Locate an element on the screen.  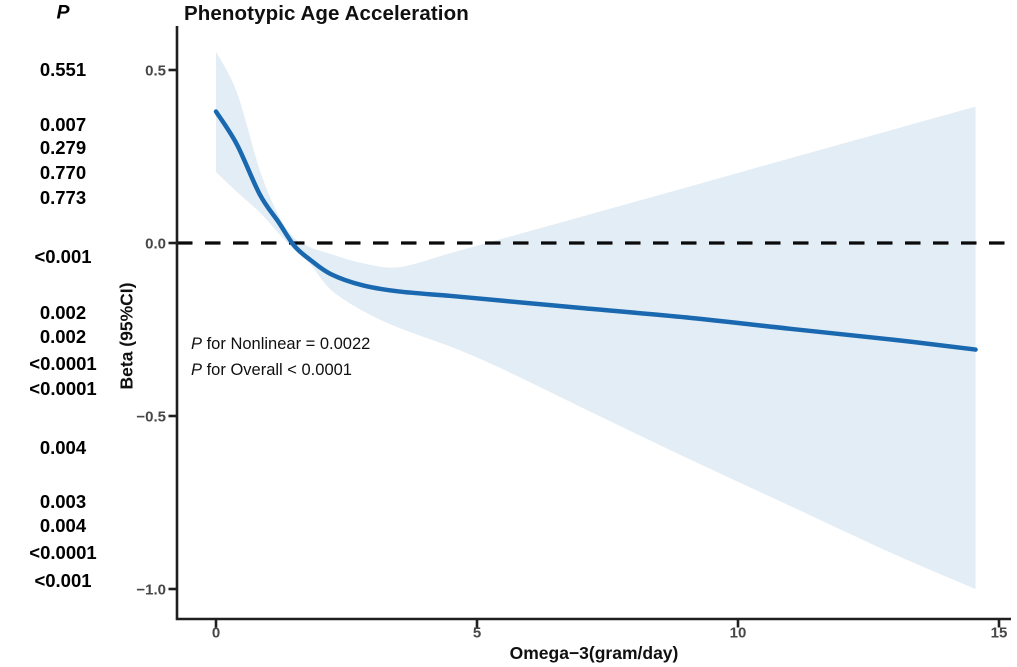
p-overall-annotation: P for Overall < 0.0001 is located at coordinates (280, 370).